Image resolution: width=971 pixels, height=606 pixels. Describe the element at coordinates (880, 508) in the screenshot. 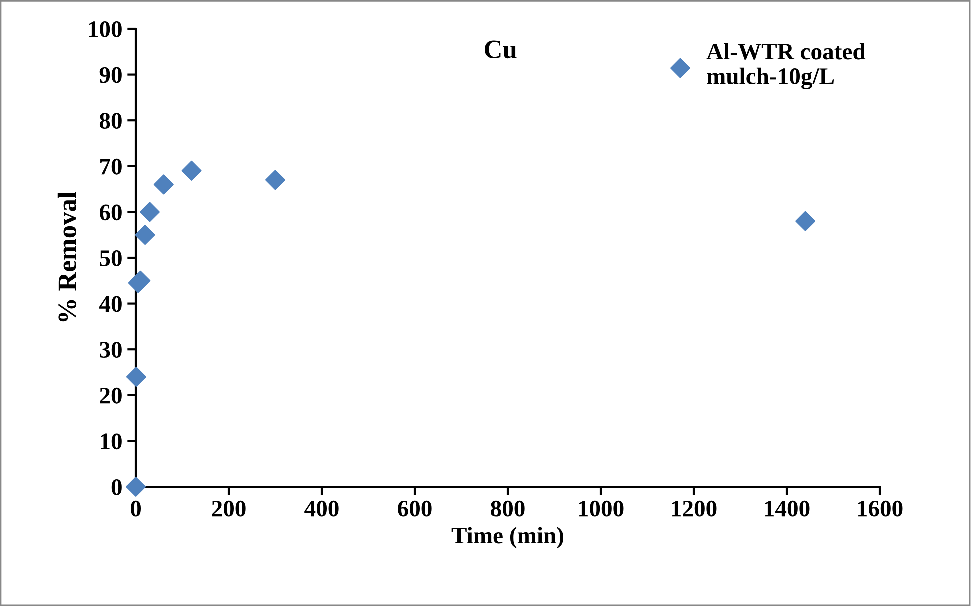

I see `x-tick-label: 1600` at that location.